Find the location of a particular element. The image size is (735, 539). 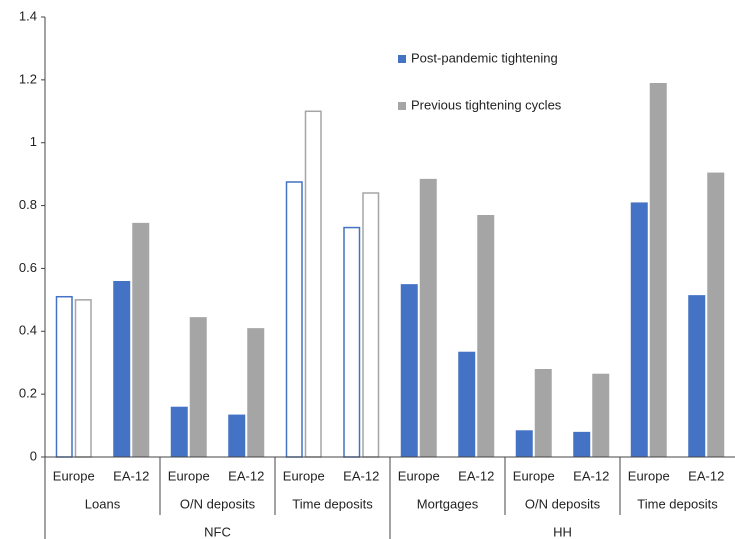

subgroup-label: Loans is located at coordinates (103, 503).